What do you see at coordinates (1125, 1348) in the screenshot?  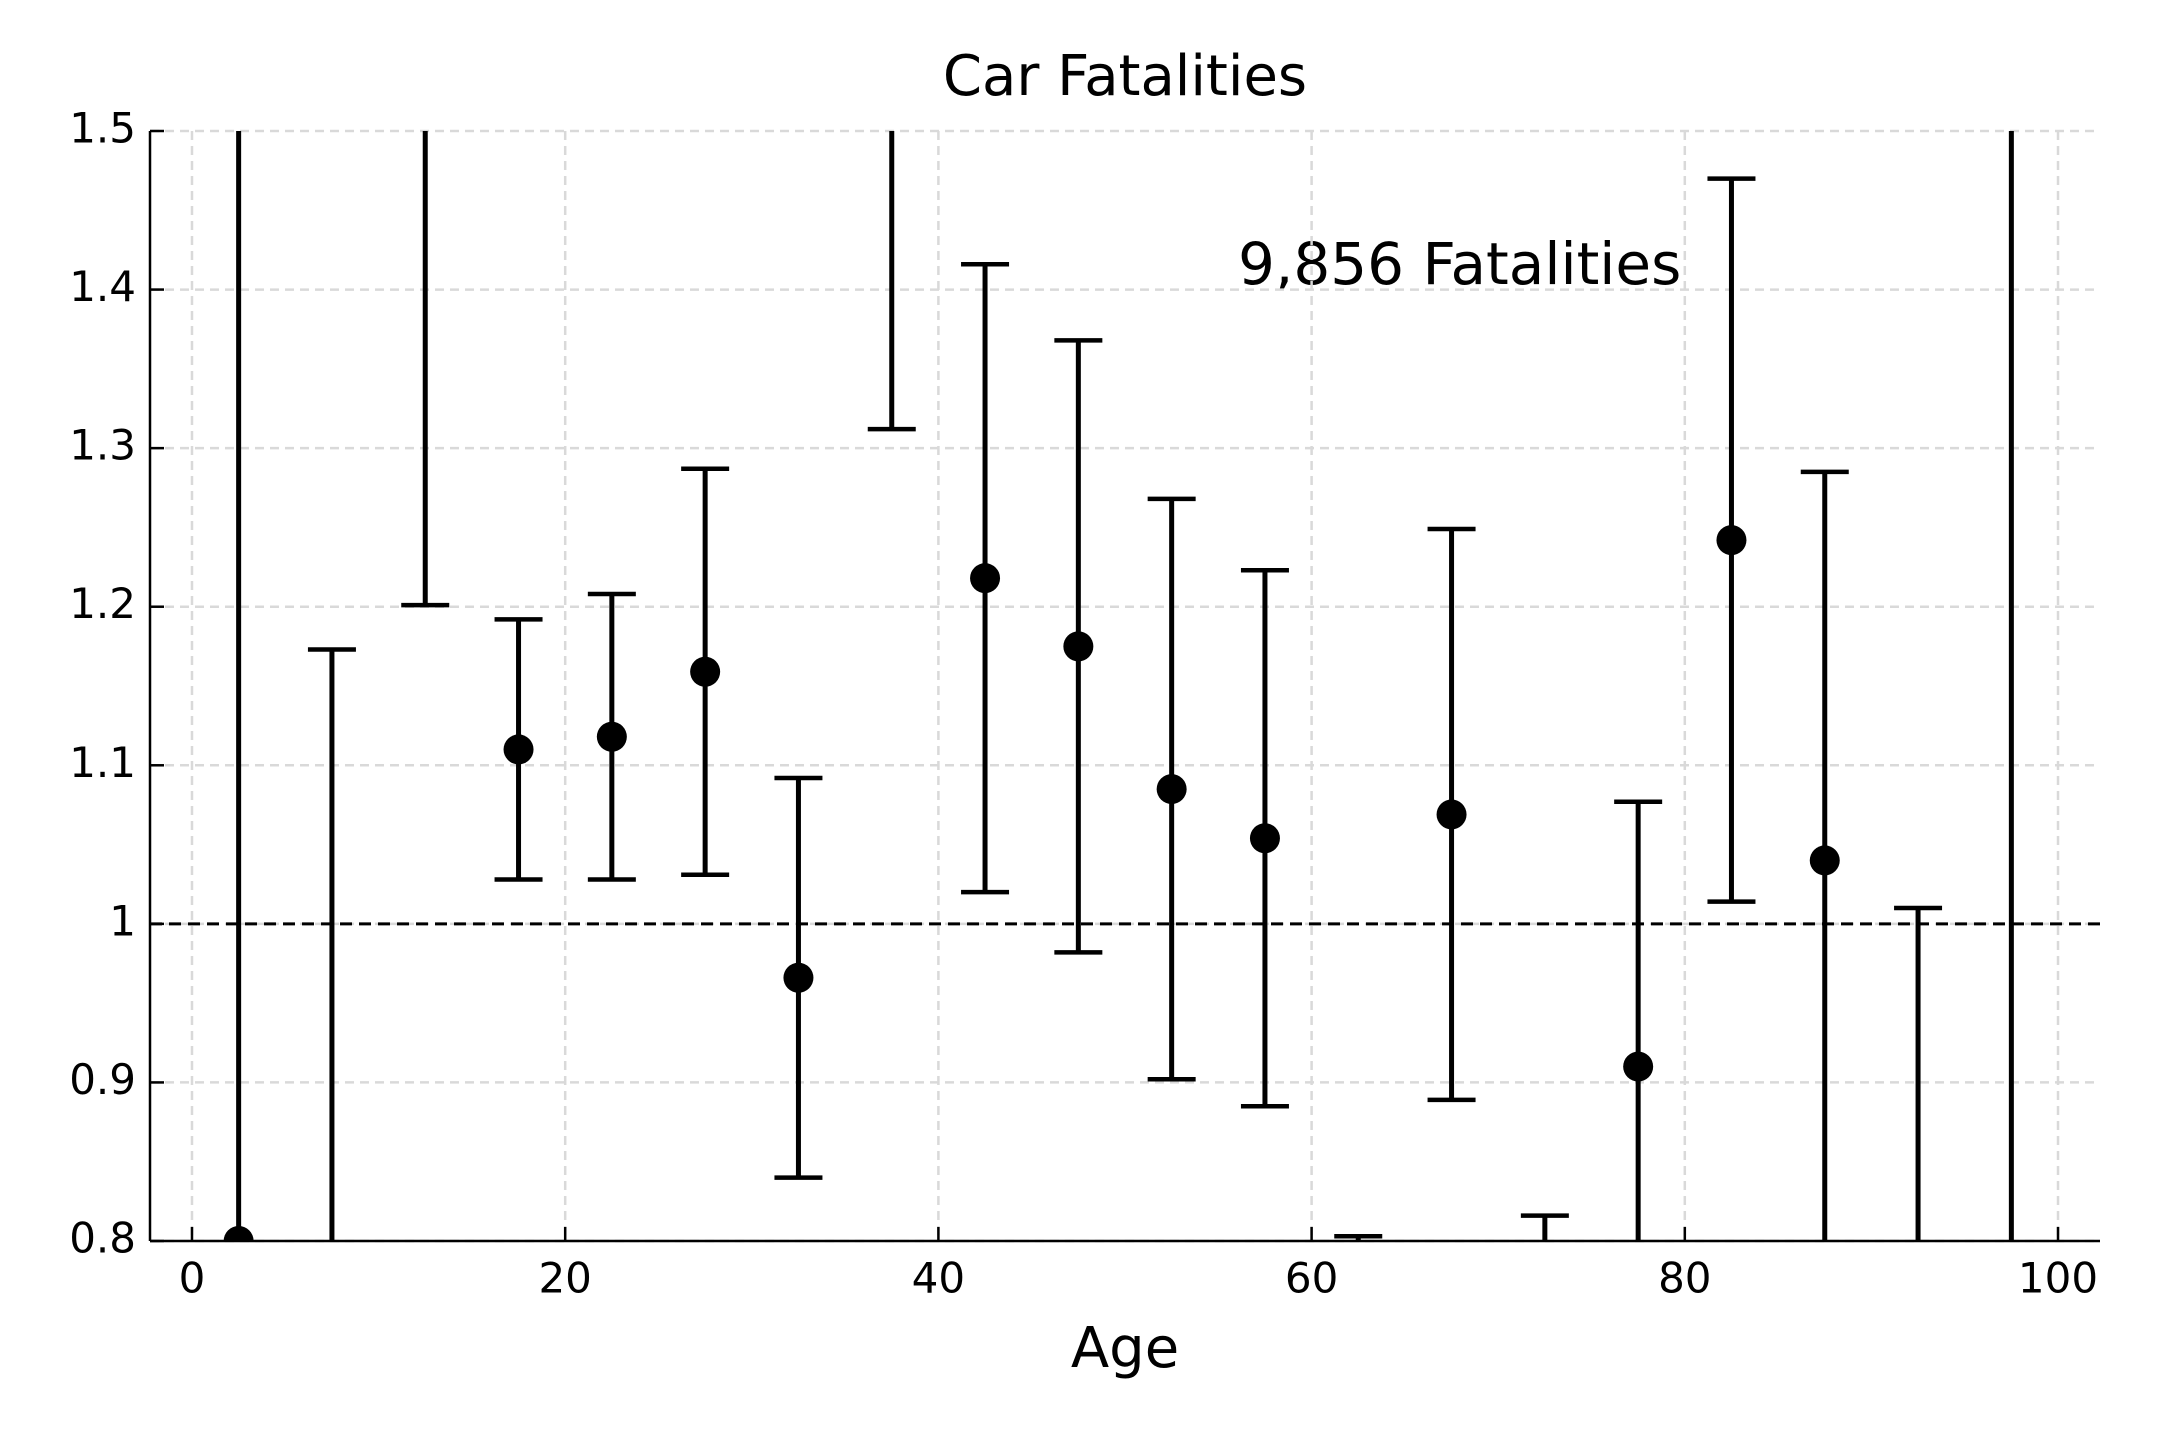 I see `x-axis-label: Age` at bounding box center [1125, 1348].